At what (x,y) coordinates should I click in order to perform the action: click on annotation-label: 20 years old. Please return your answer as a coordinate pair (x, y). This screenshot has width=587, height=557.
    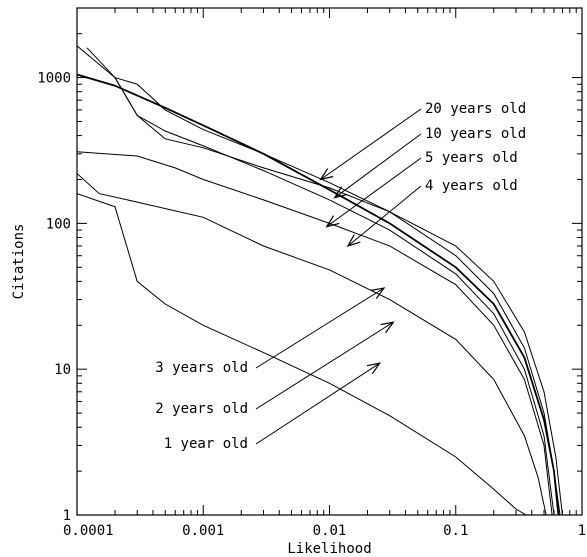
    Looking at the image, I should click on (475, 109).